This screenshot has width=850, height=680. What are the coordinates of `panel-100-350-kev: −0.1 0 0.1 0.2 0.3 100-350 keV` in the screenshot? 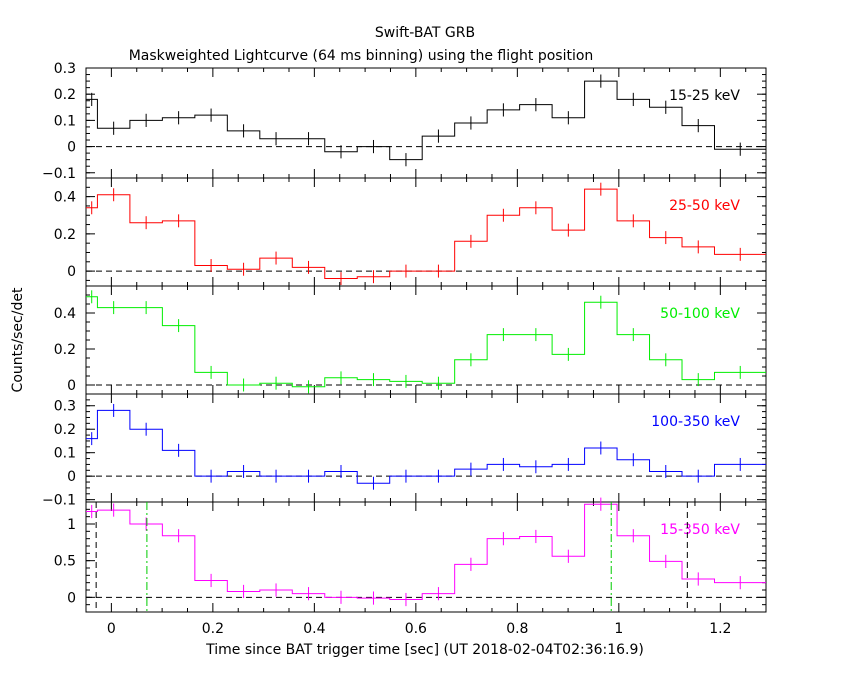 It's located at (404, 451).